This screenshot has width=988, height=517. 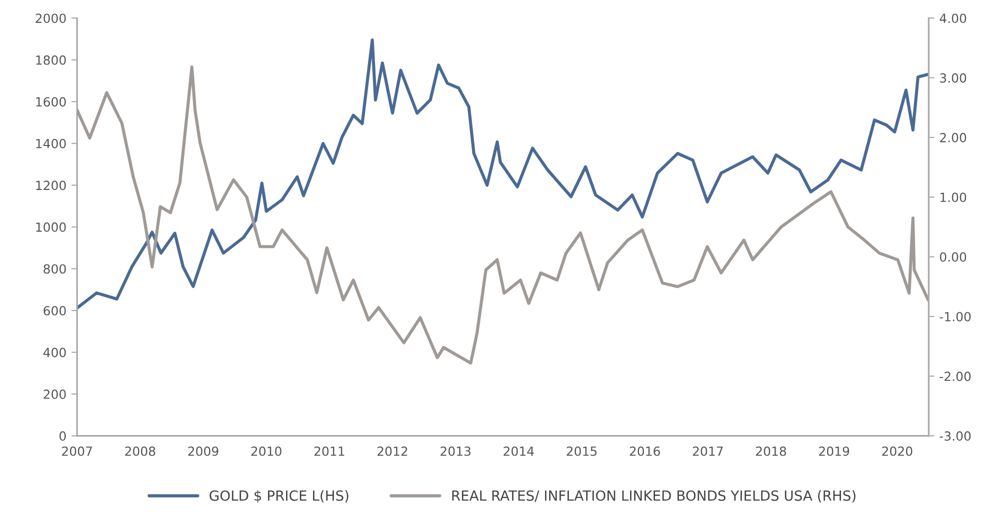 I want to click on y2-tick-label: 1.00, so click(x=953, y=197).